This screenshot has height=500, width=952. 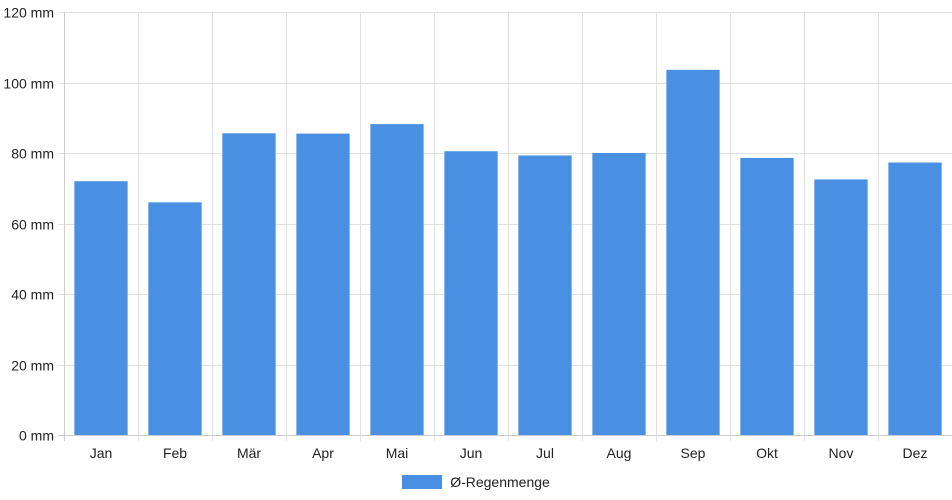 I want to click on x-tick-label: Jun, so click(x=471, y=453).